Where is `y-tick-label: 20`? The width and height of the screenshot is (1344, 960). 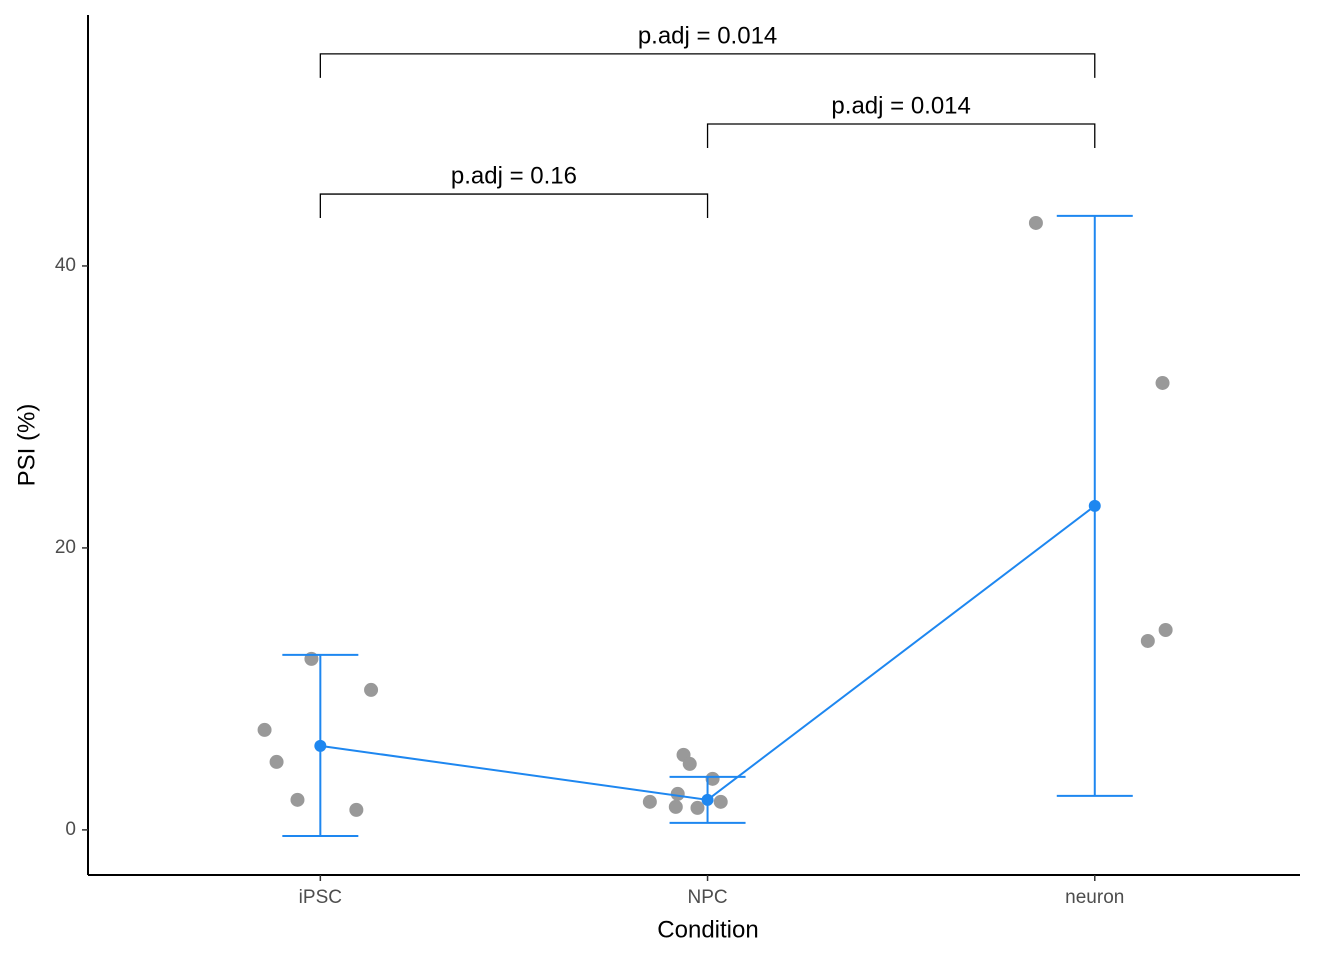 y-tick-label: 20 is located at coordinates (65, 547).